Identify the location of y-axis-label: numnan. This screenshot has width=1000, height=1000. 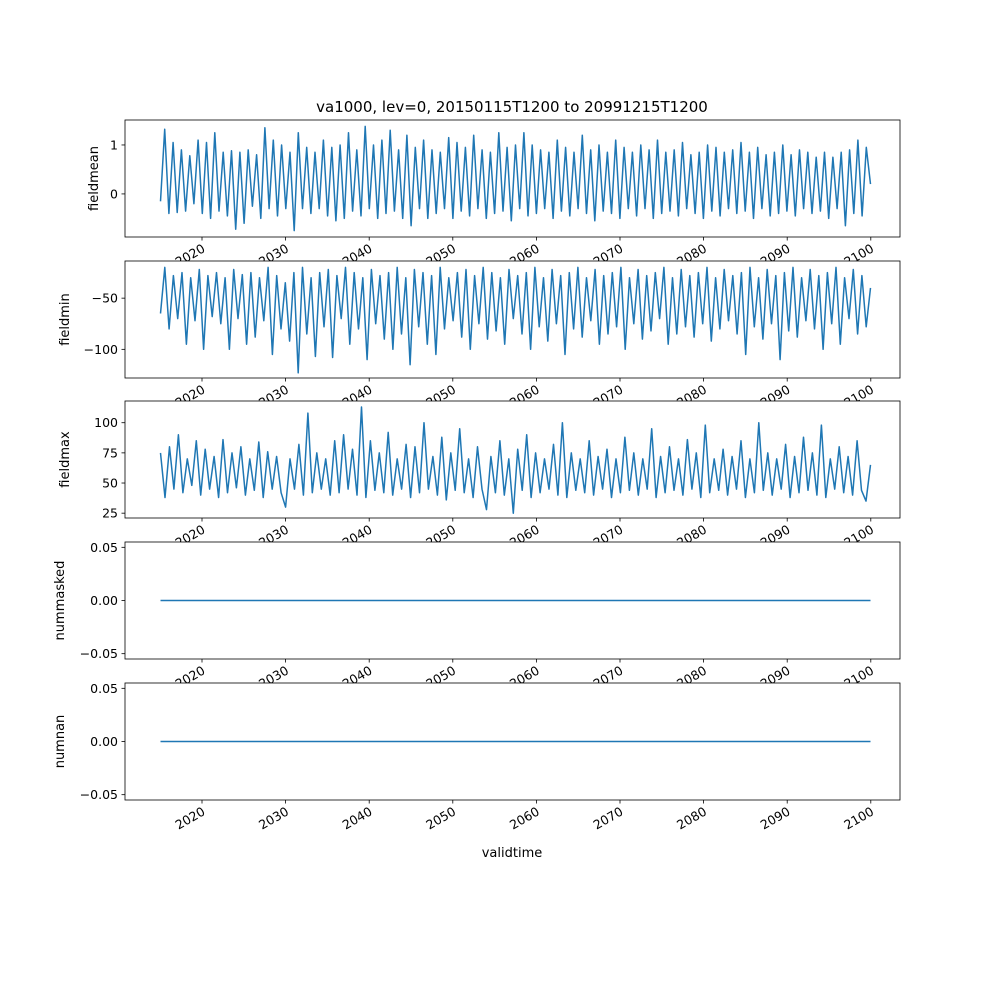
(60, 742).